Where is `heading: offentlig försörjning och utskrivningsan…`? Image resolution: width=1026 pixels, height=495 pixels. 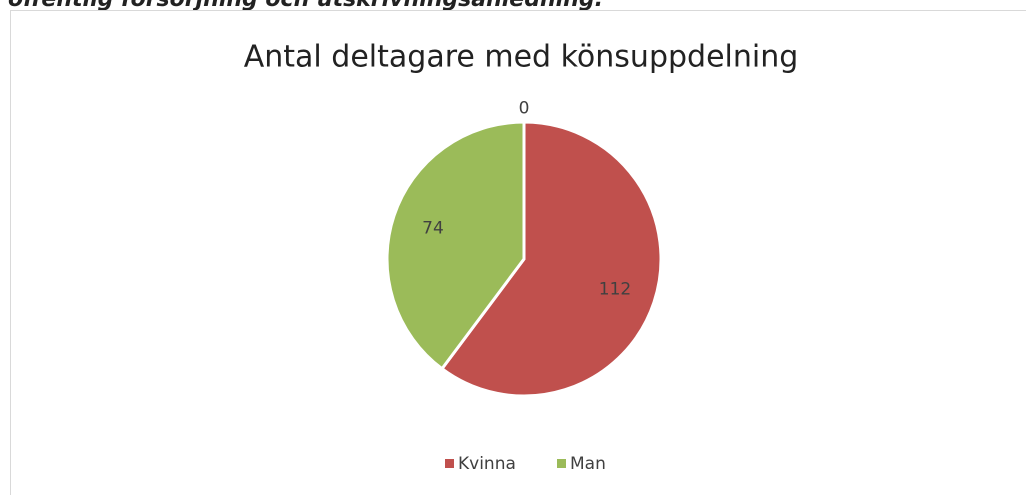 heading: offentlig försörjning och utskrivningsan… is located at coordinates (305, 6).